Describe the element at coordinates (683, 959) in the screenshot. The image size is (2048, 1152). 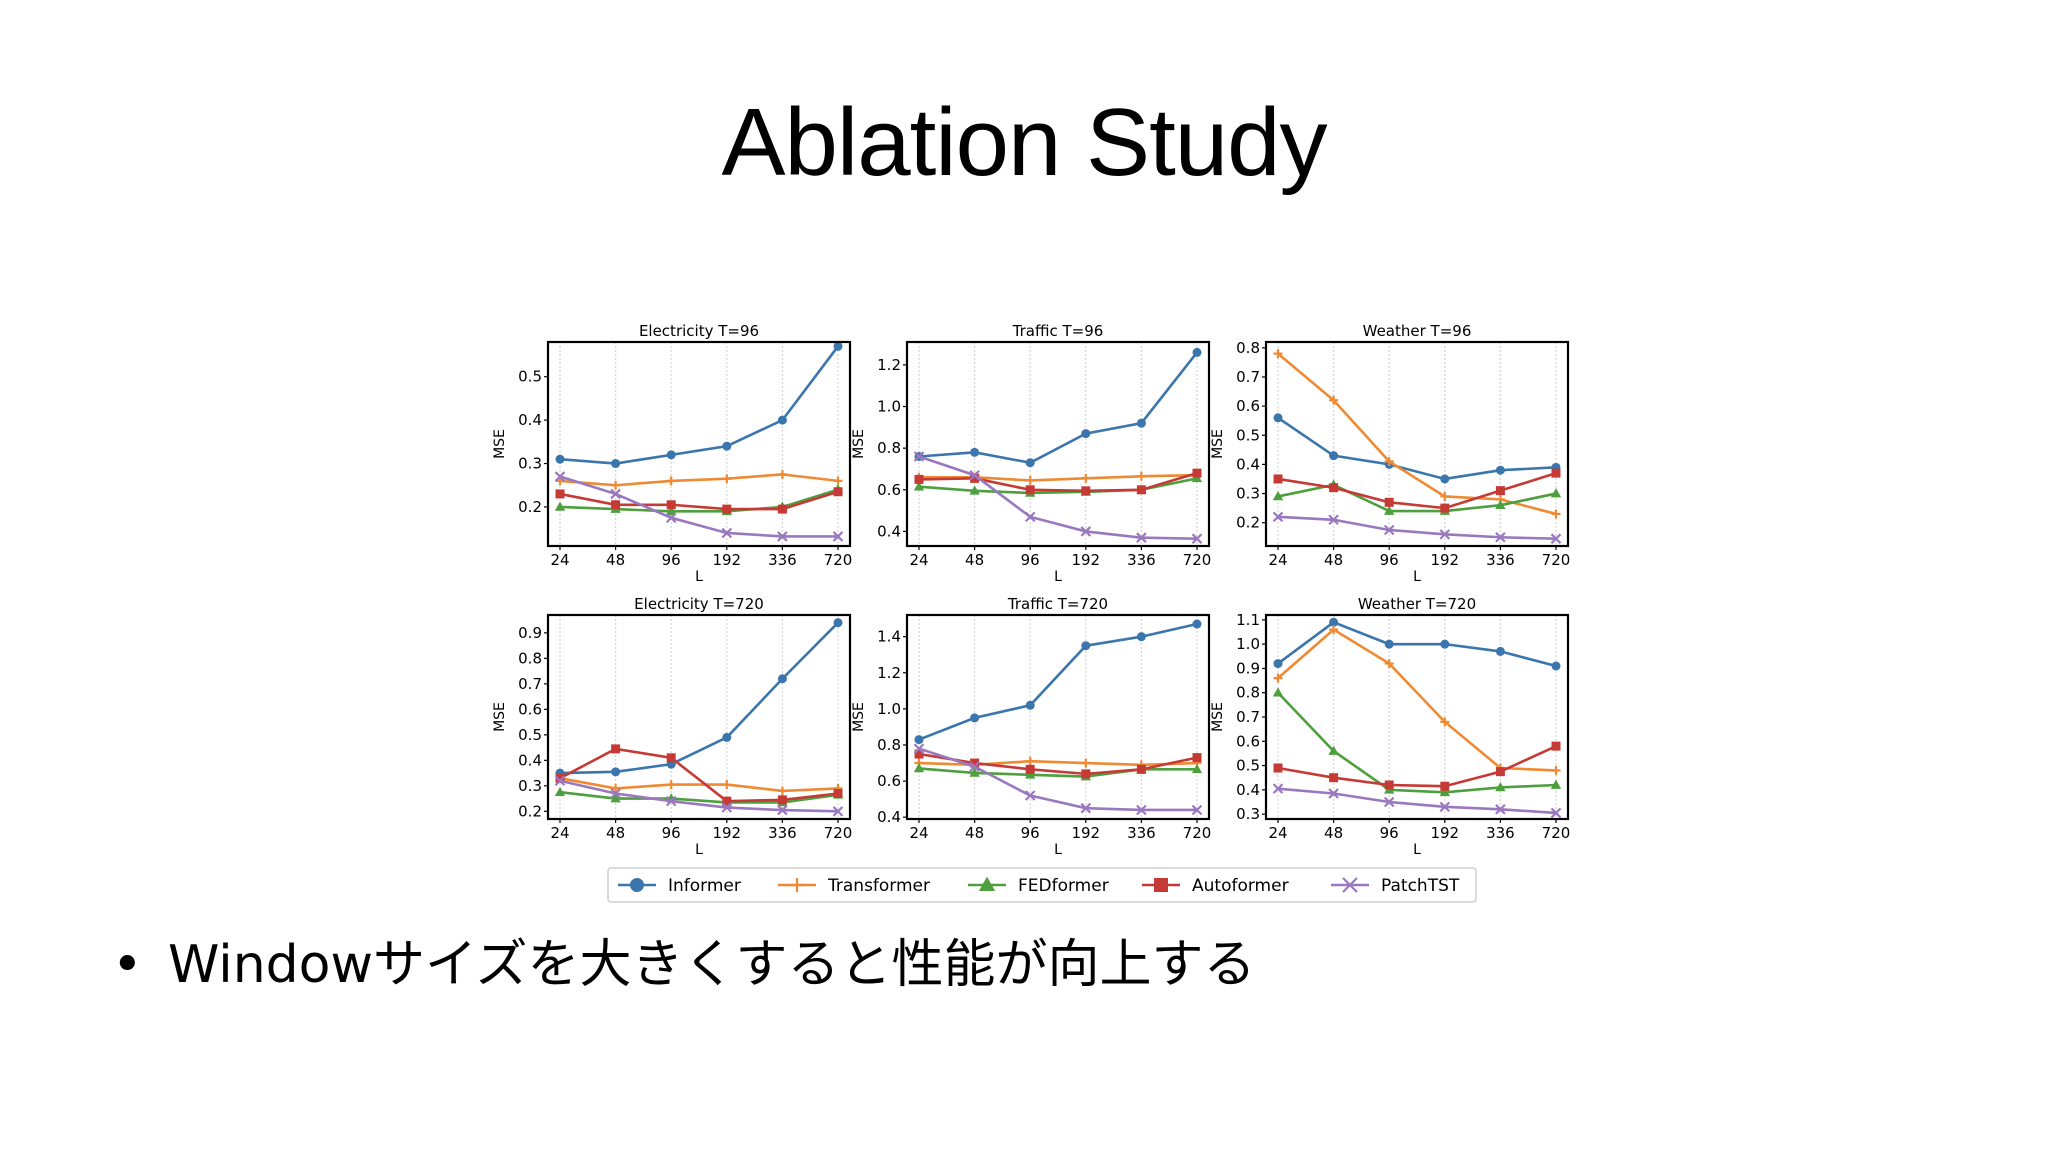
I see `bullet-item: • Windowサイズを大きくすると性能が向上する` at that location.